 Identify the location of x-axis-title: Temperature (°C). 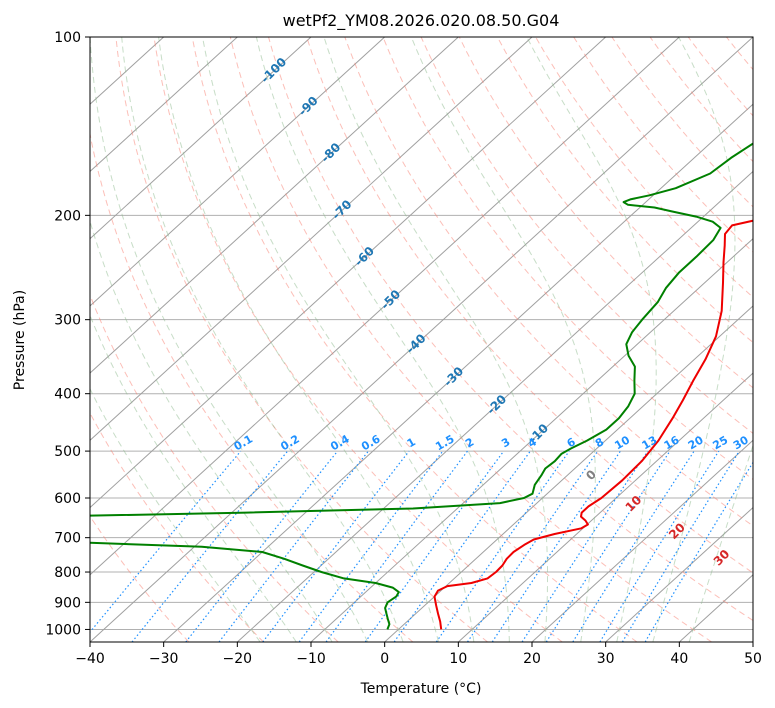
(421, 689).